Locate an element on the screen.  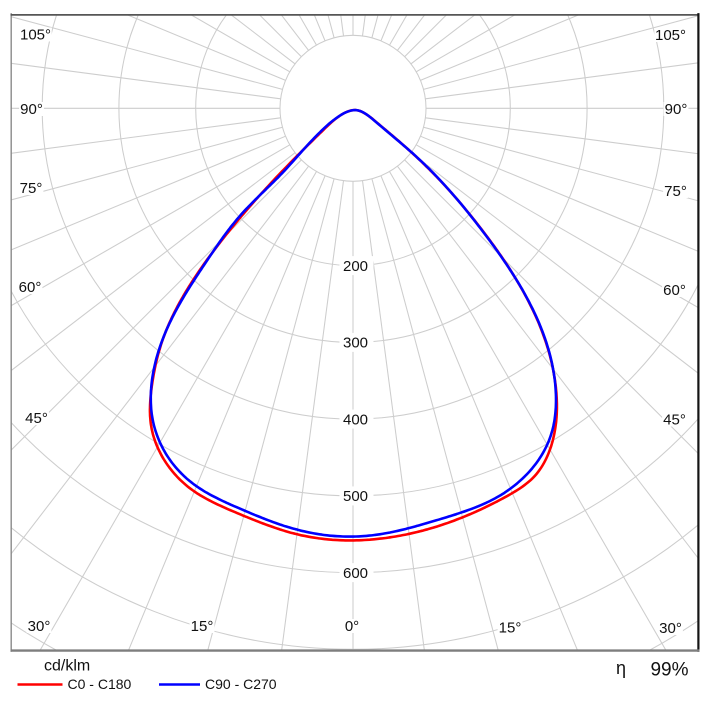
svg-text: 99% is located at coordinates (669, 670).